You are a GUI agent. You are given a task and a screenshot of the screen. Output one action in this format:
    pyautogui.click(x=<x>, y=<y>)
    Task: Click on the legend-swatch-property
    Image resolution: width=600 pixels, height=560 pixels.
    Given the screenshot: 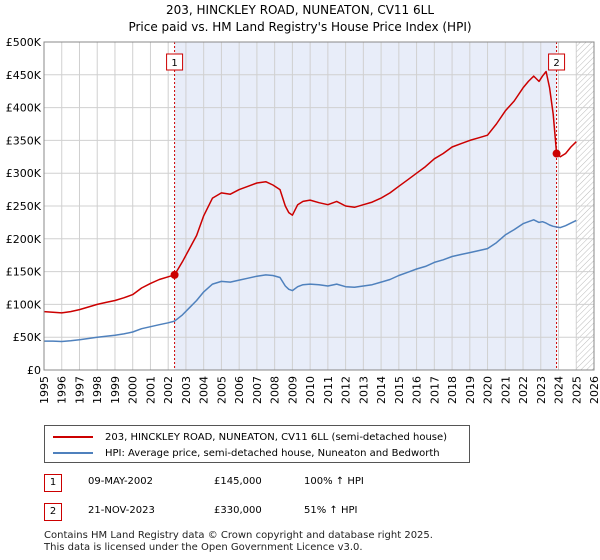 What is the action you would take?
    pyautogui.click(x=73, y=437)
    